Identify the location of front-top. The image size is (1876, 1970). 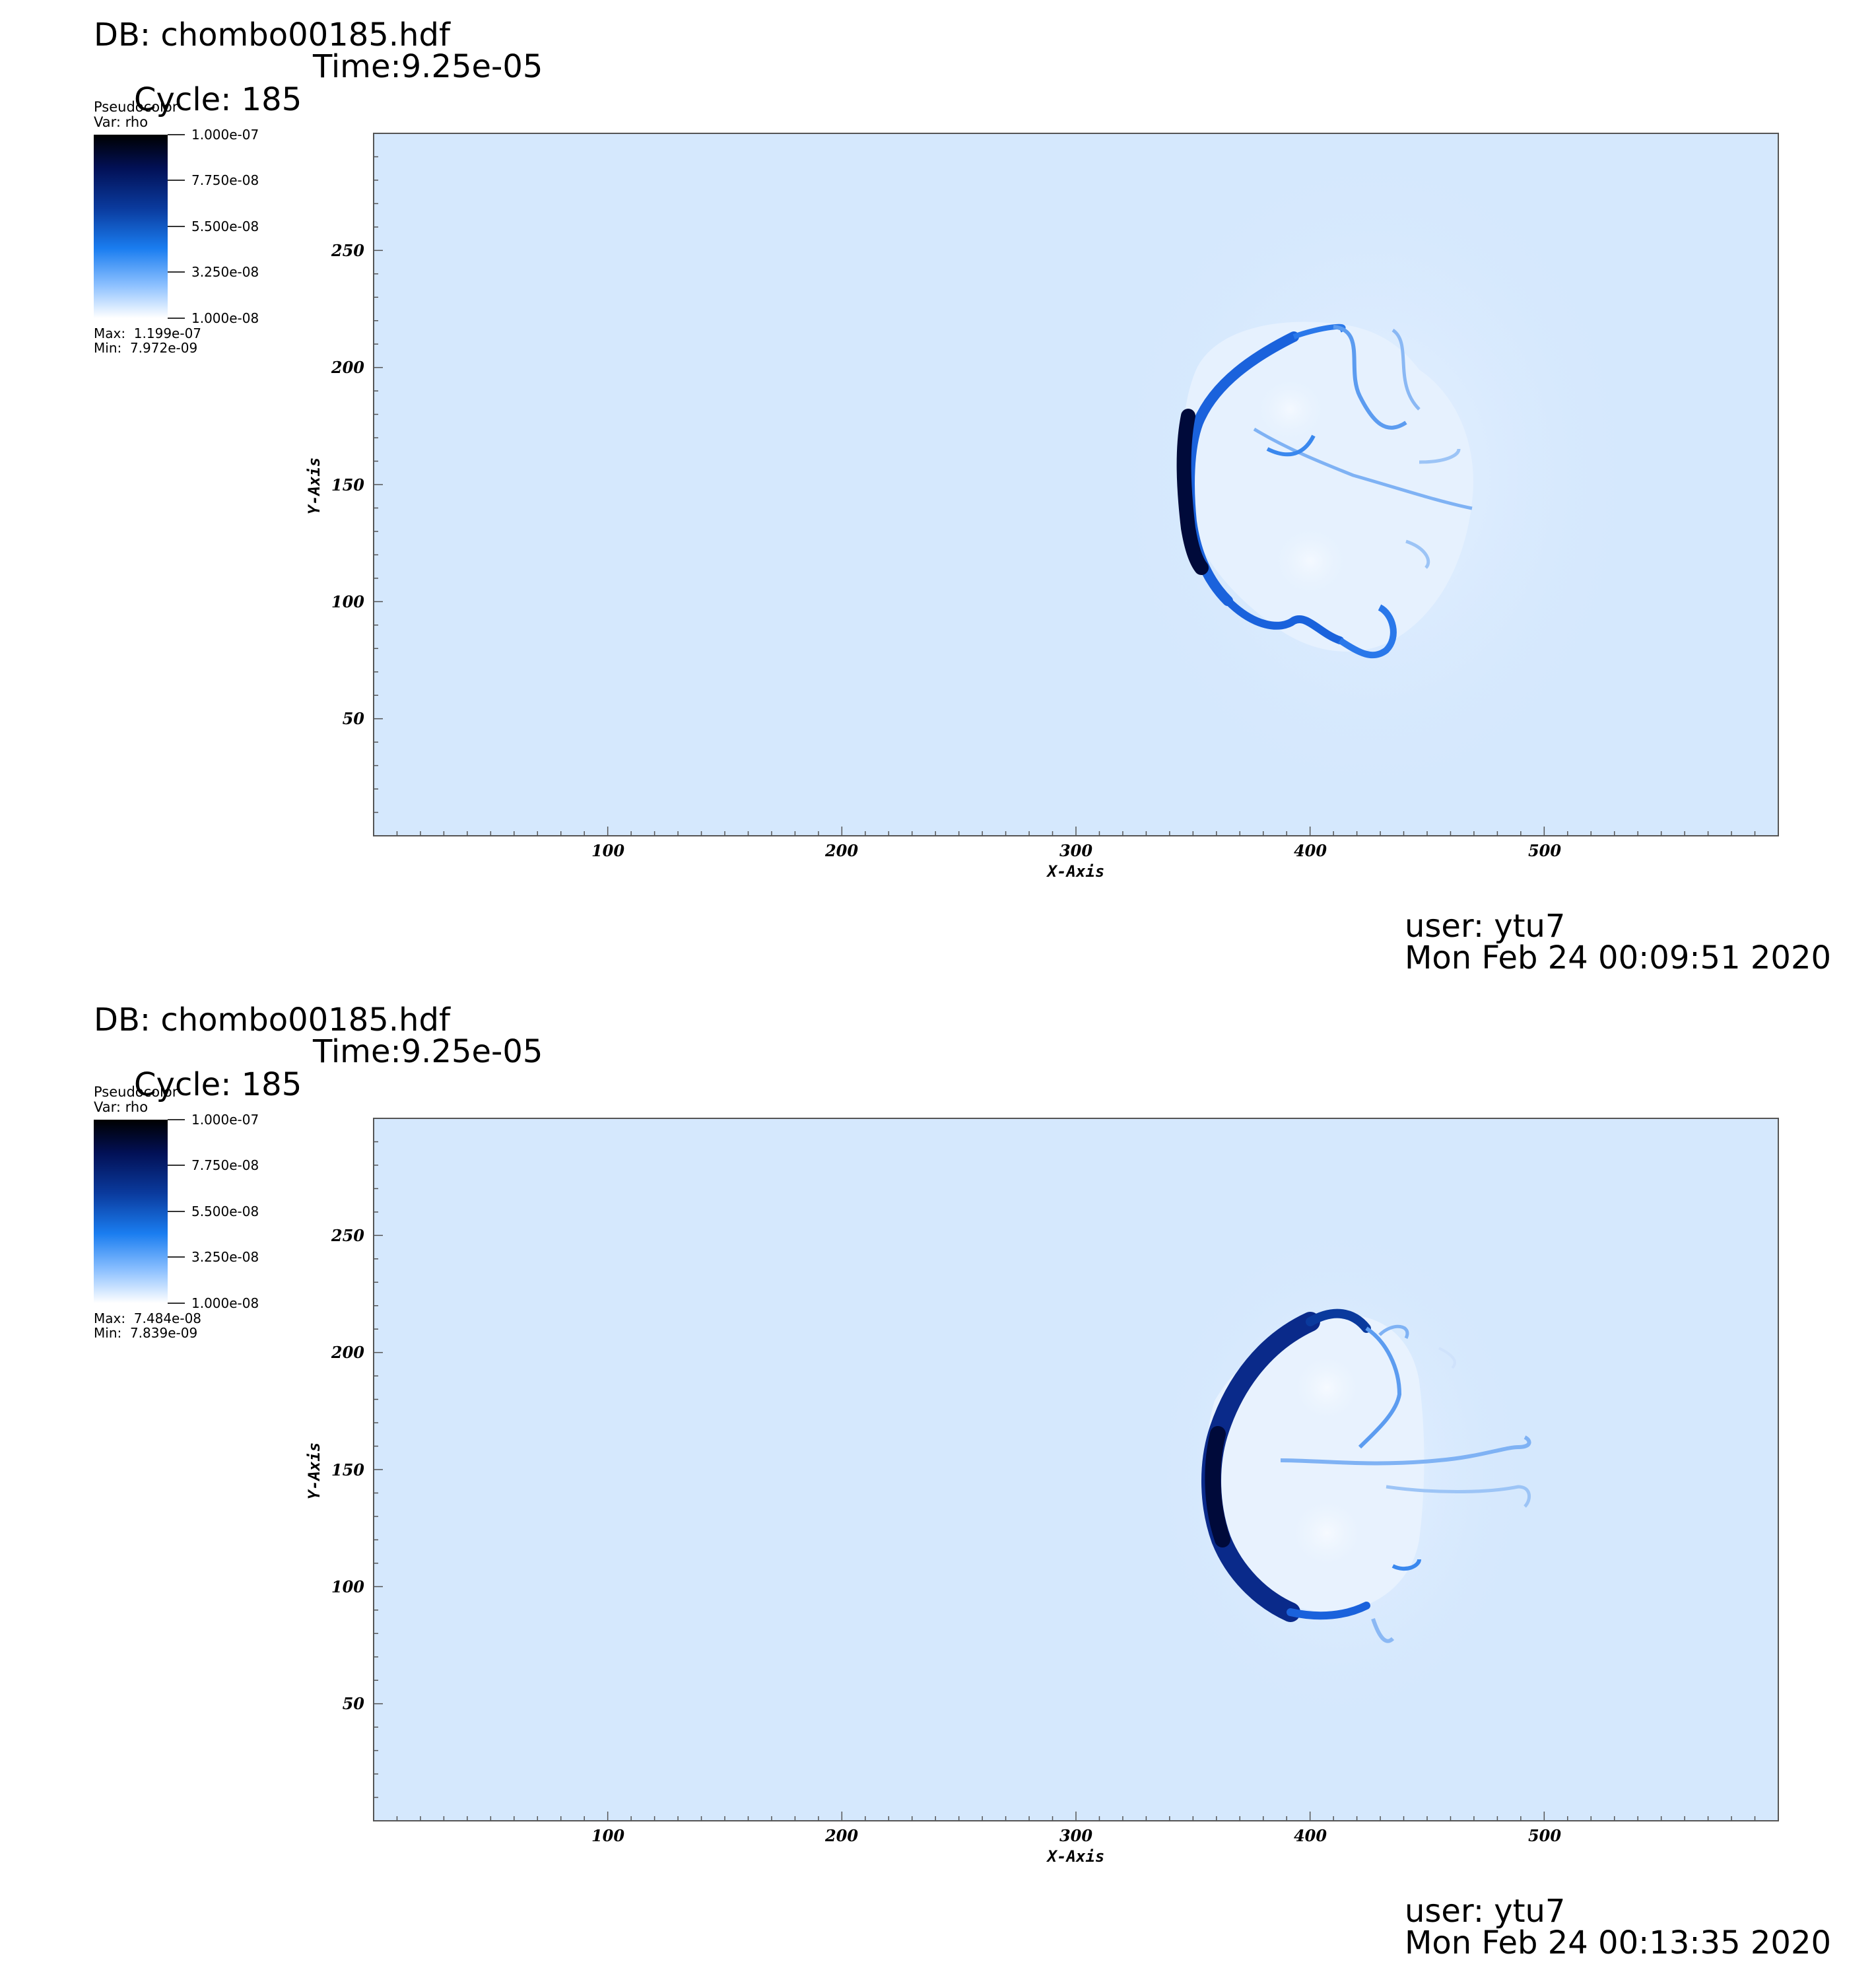
(1338, 1320).